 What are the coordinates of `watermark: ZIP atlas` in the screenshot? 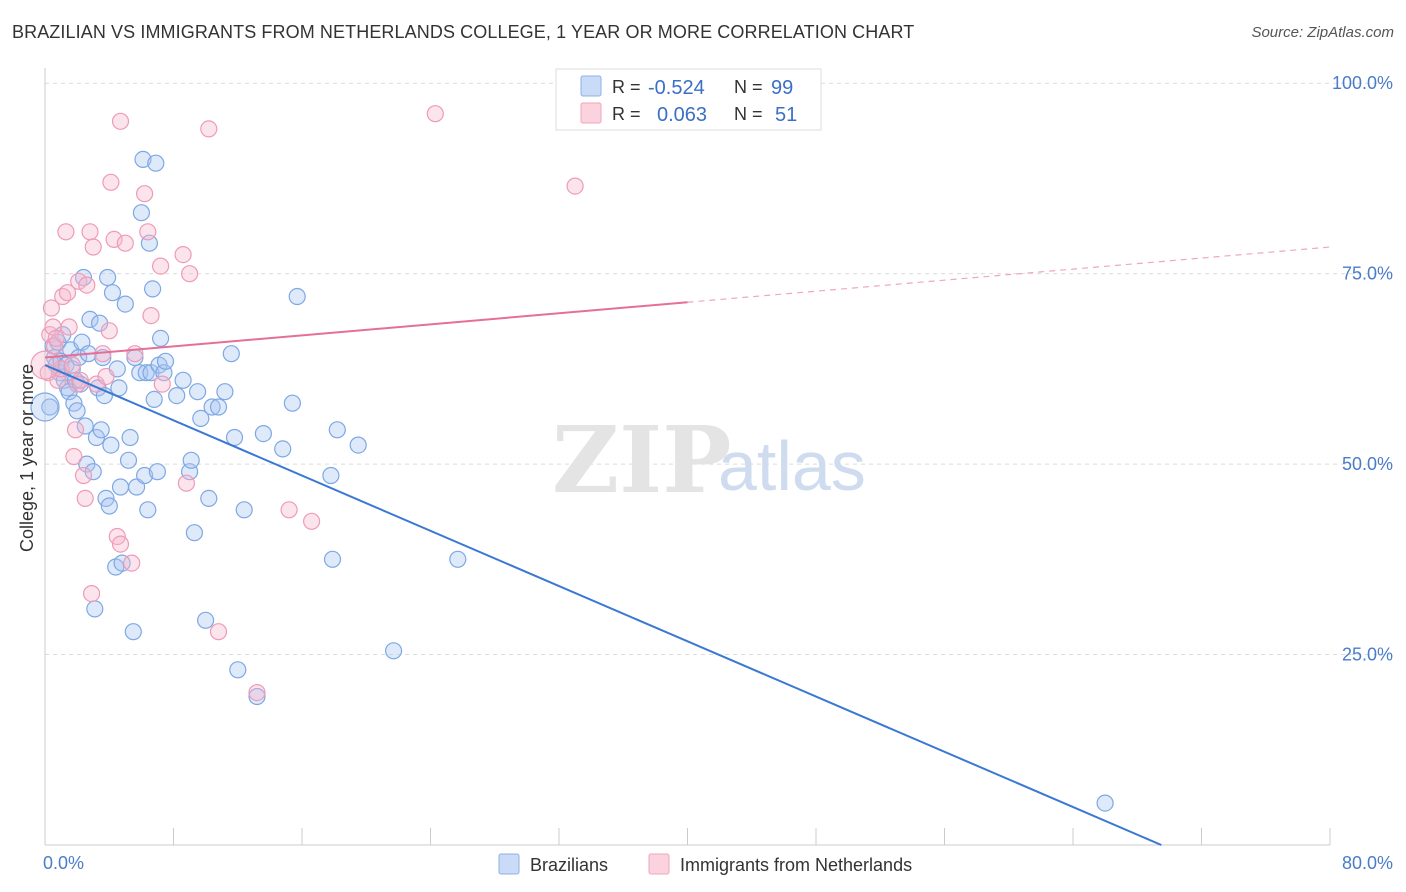 It's located at (709, 460).